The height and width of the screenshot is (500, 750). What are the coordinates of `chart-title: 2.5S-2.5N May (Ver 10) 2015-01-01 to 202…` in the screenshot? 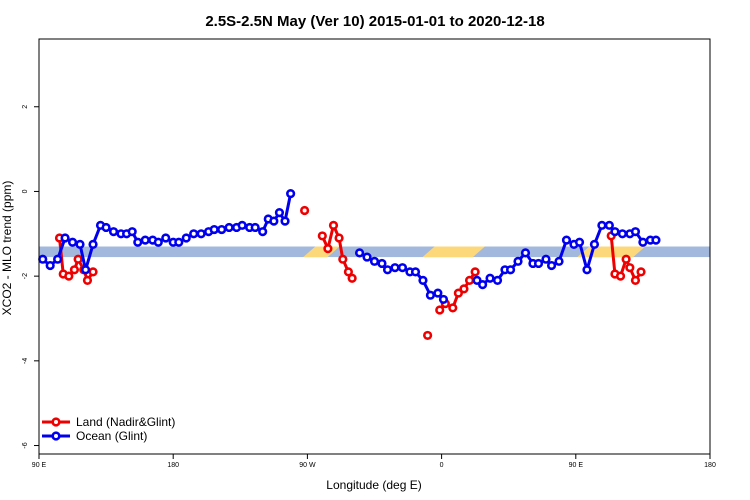 It's located at (374, 21).